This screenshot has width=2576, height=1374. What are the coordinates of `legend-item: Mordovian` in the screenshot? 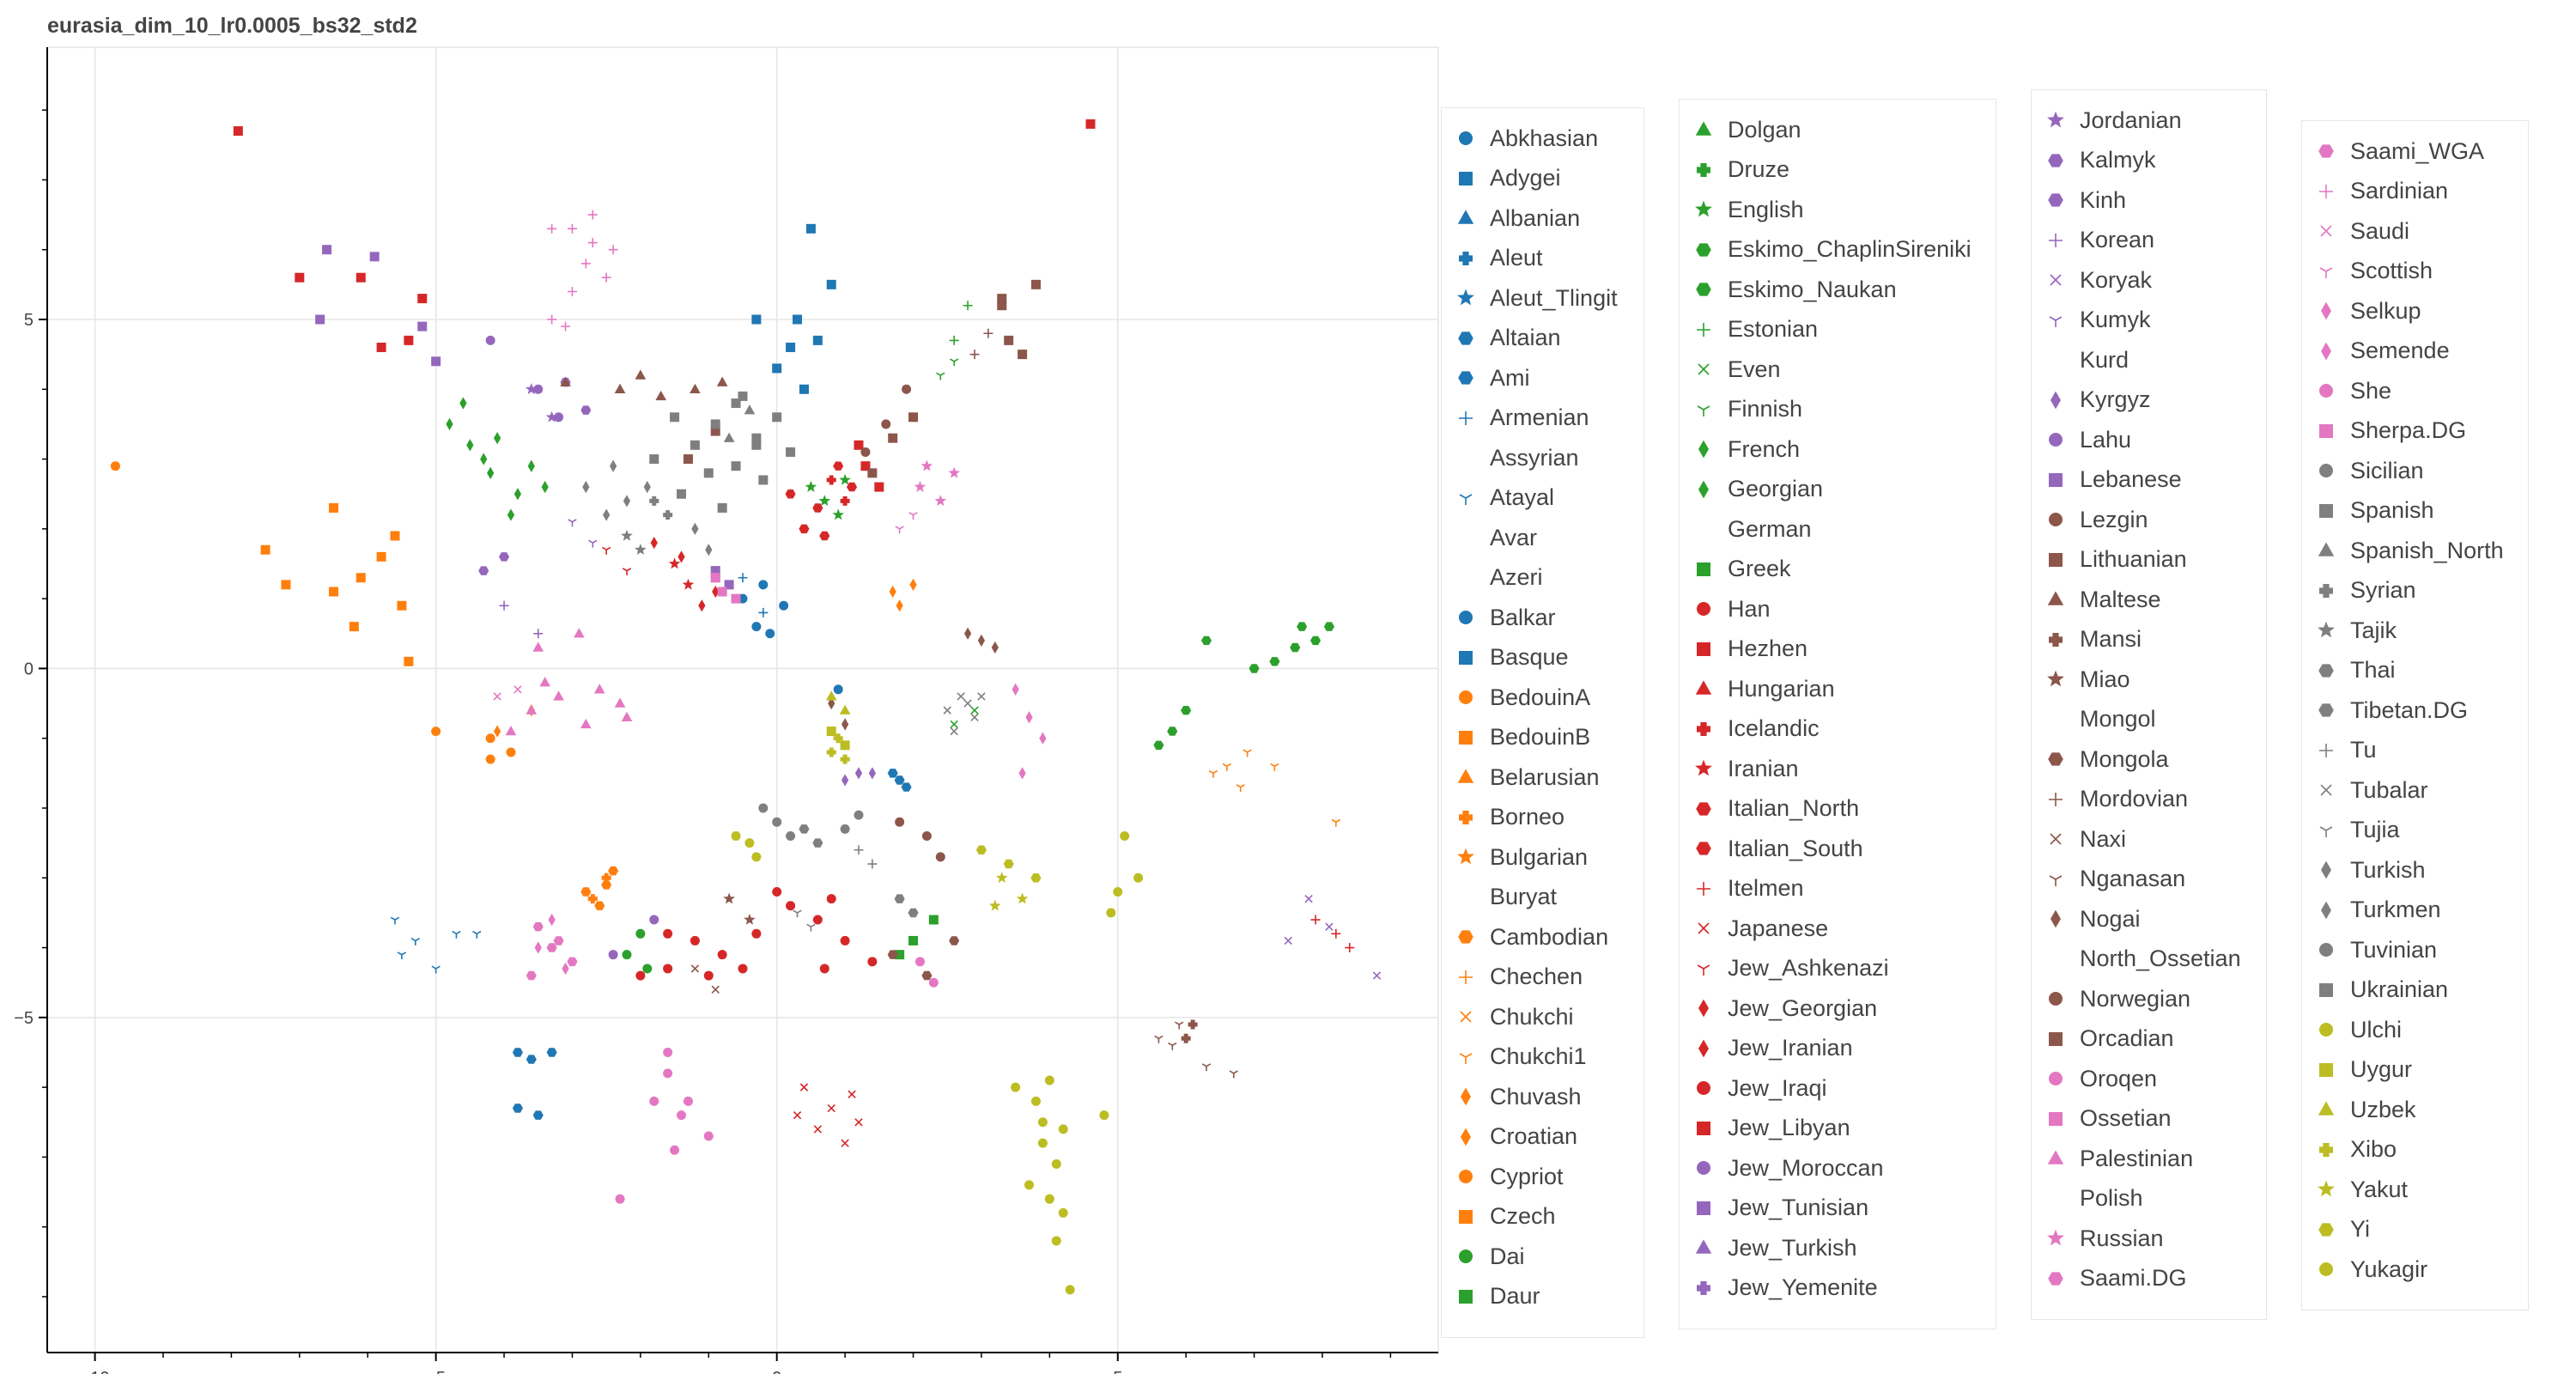 It's located at (2110, 799).